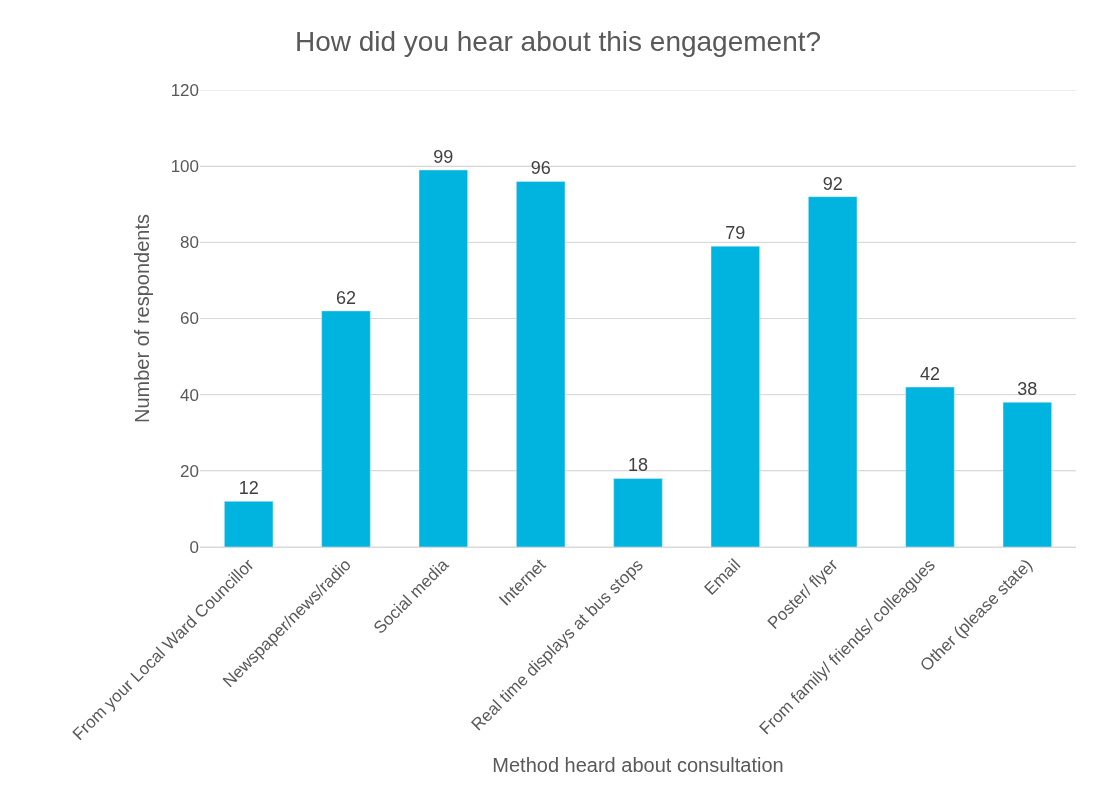 The height and width of the screenshot is (785, 1116). What do you see at coordinates (558, 41) in the screenshot?
I see `chart-title: How did you hear about this engagement?` at bounding box center [558, 41].